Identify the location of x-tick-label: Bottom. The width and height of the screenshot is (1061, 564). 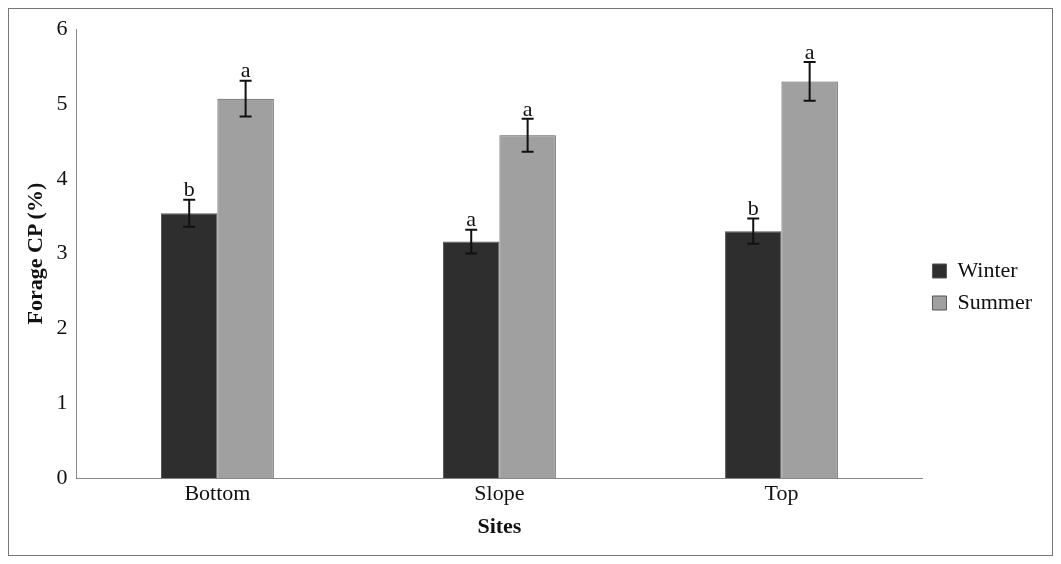
(217, 493).